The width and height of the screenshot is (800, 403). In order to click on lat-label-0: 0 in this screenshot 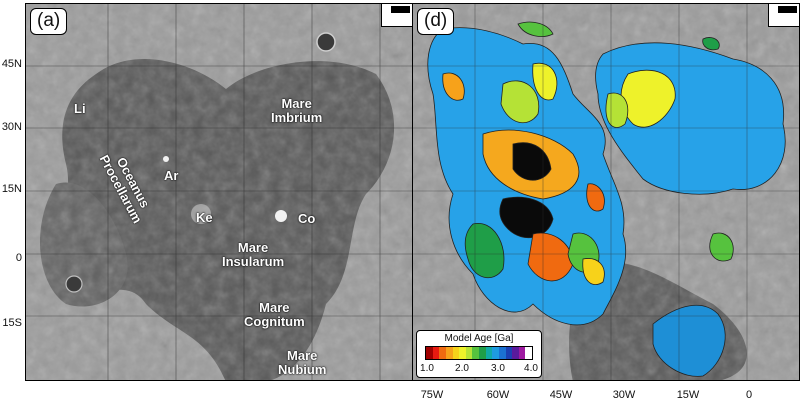, I will do `click(18, 258)`.